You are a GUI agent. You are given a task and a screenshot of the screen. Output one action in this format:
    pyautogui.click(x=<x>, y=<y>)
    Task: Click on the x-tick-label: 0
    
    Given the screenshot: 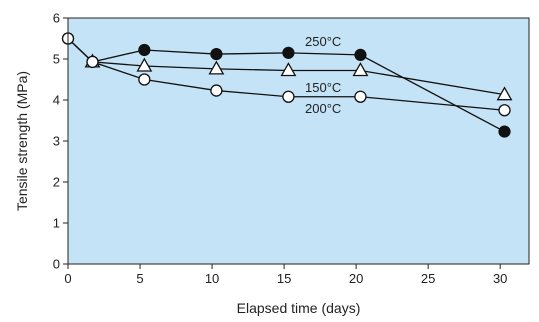 What is the action you would take?
    pyautogui.click(x=67, y=278)
    